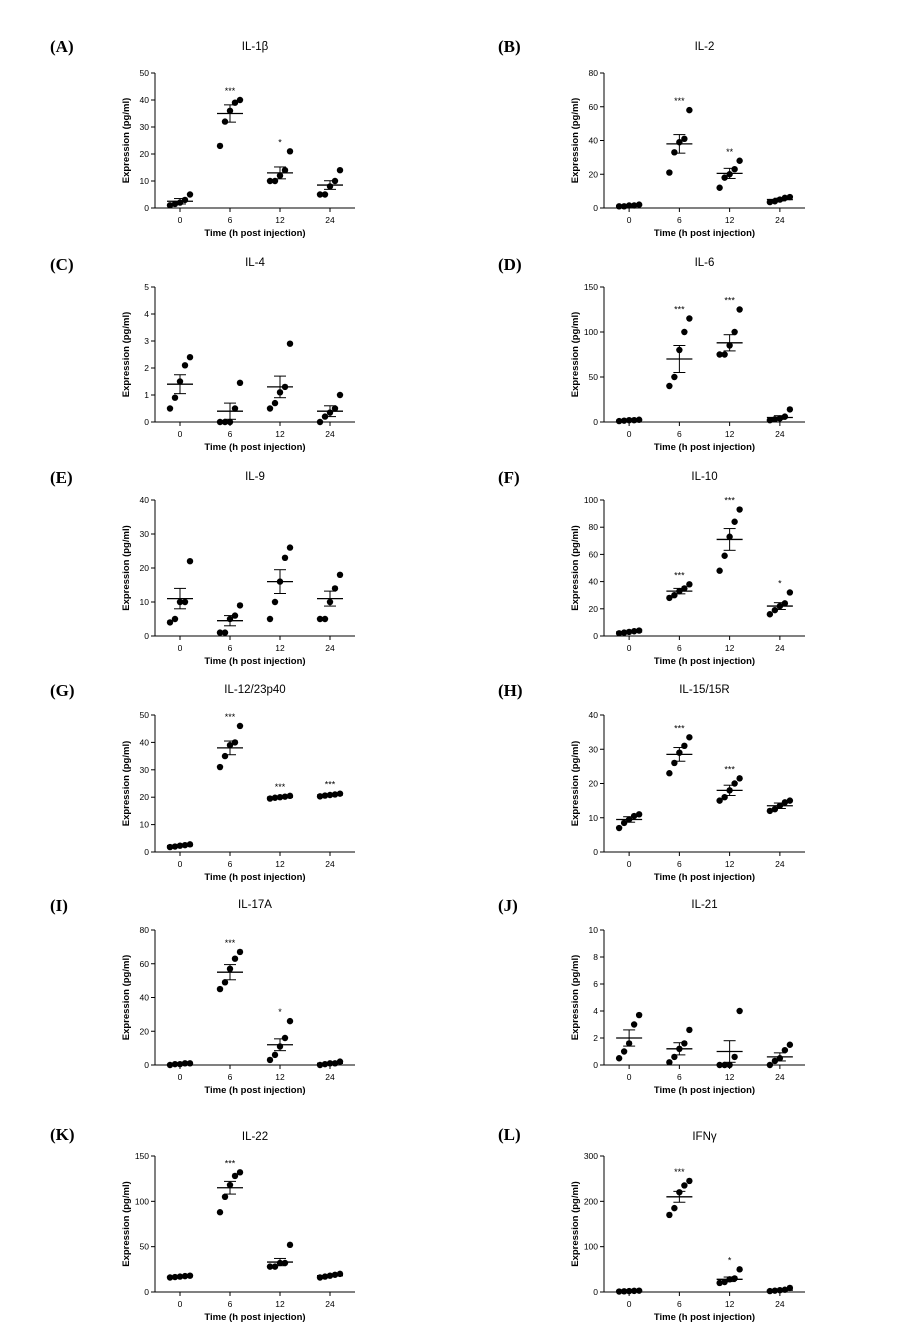 The width and height of the screenshot is (918, 1343). What do you see at coordinates (705, 47) in the screenshot?
I see `panel-title: IL-2` at bounding box center [705, 47].